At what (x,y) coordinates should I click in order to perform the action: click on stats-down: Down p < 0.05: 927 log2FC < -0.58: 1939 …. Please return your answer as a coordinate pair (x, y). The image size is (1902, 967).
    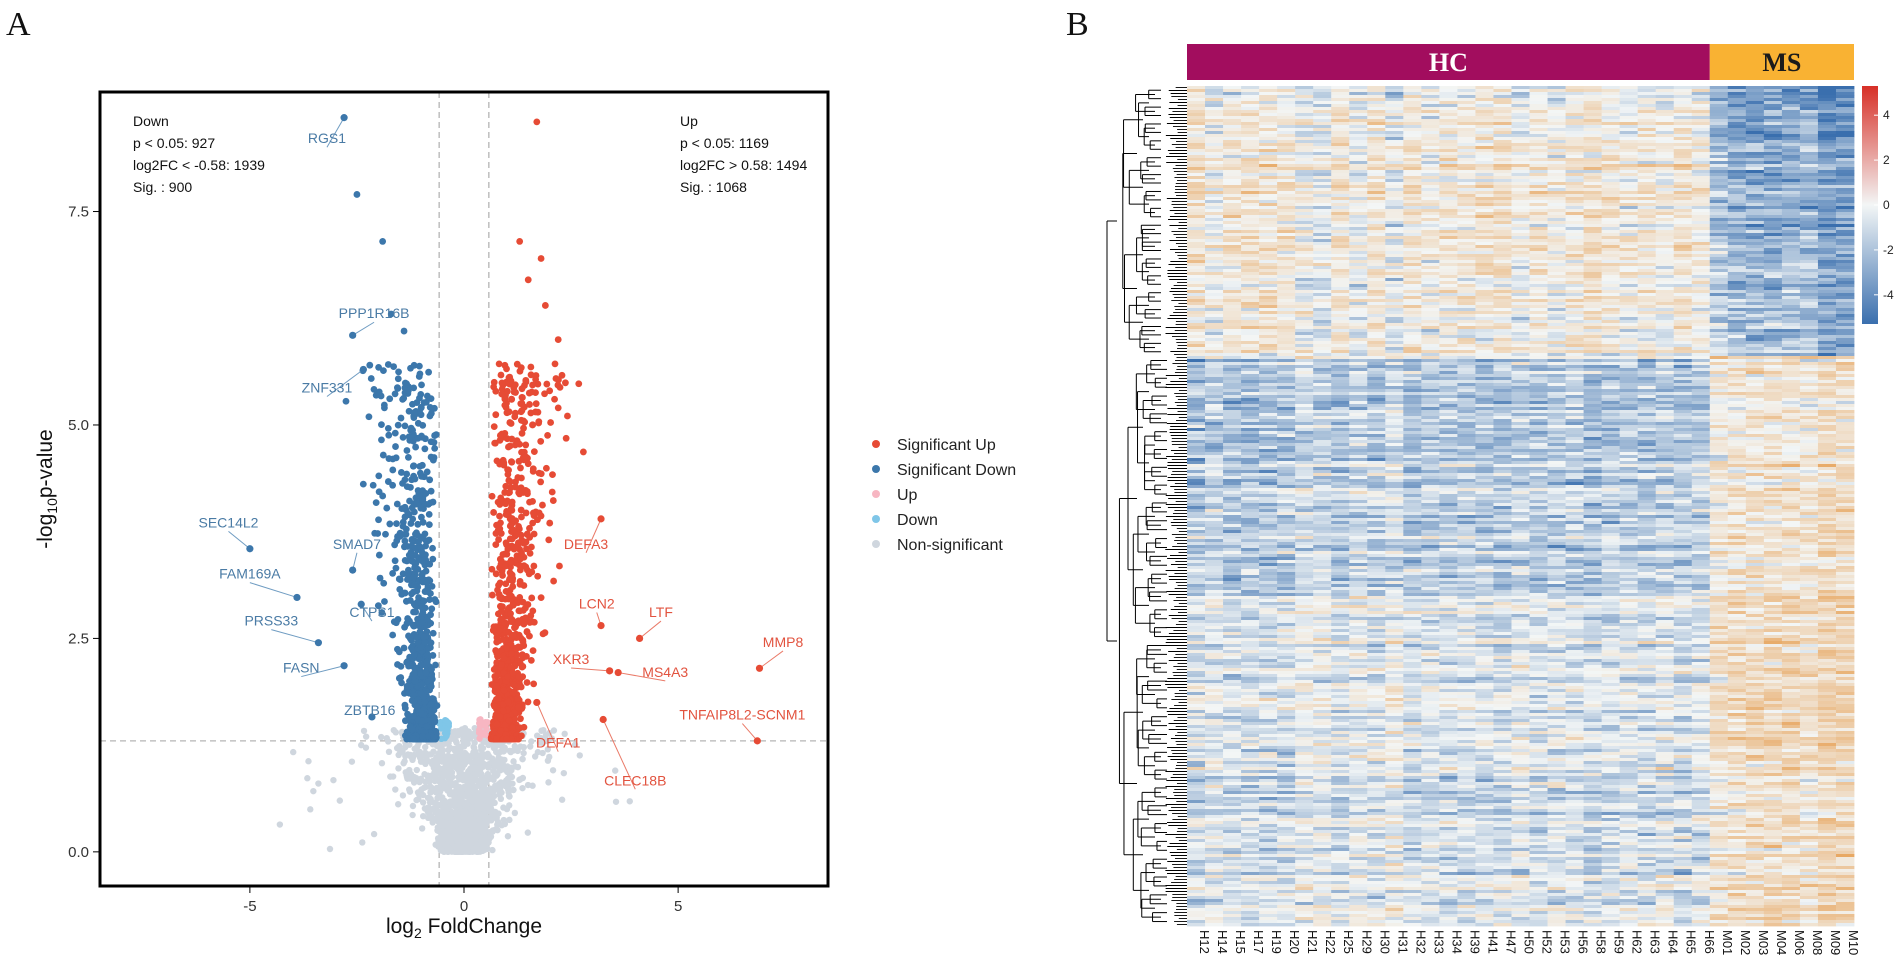
    Looking at the image, I should click on (199, 154).